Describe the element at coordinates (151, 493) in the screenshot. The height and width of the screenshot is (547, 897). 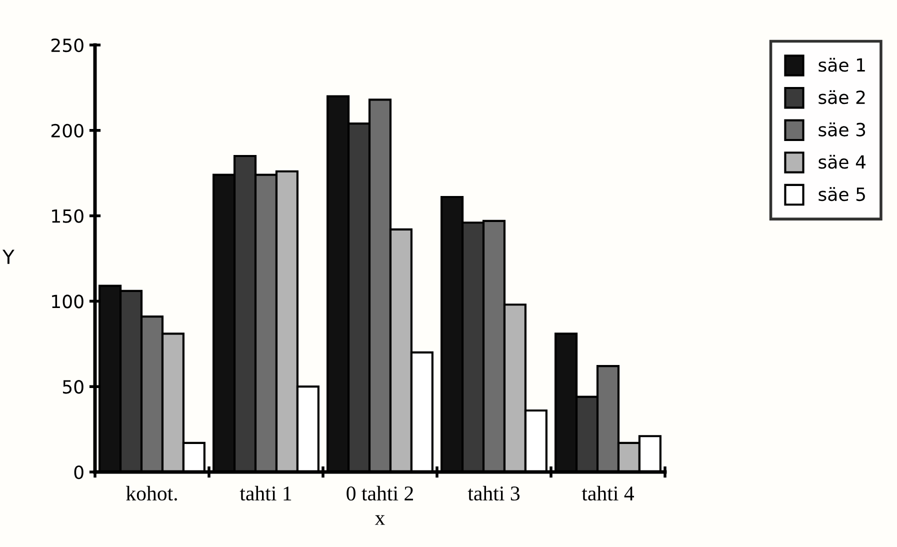
I see `x-tick-label: kohot.` at that location.